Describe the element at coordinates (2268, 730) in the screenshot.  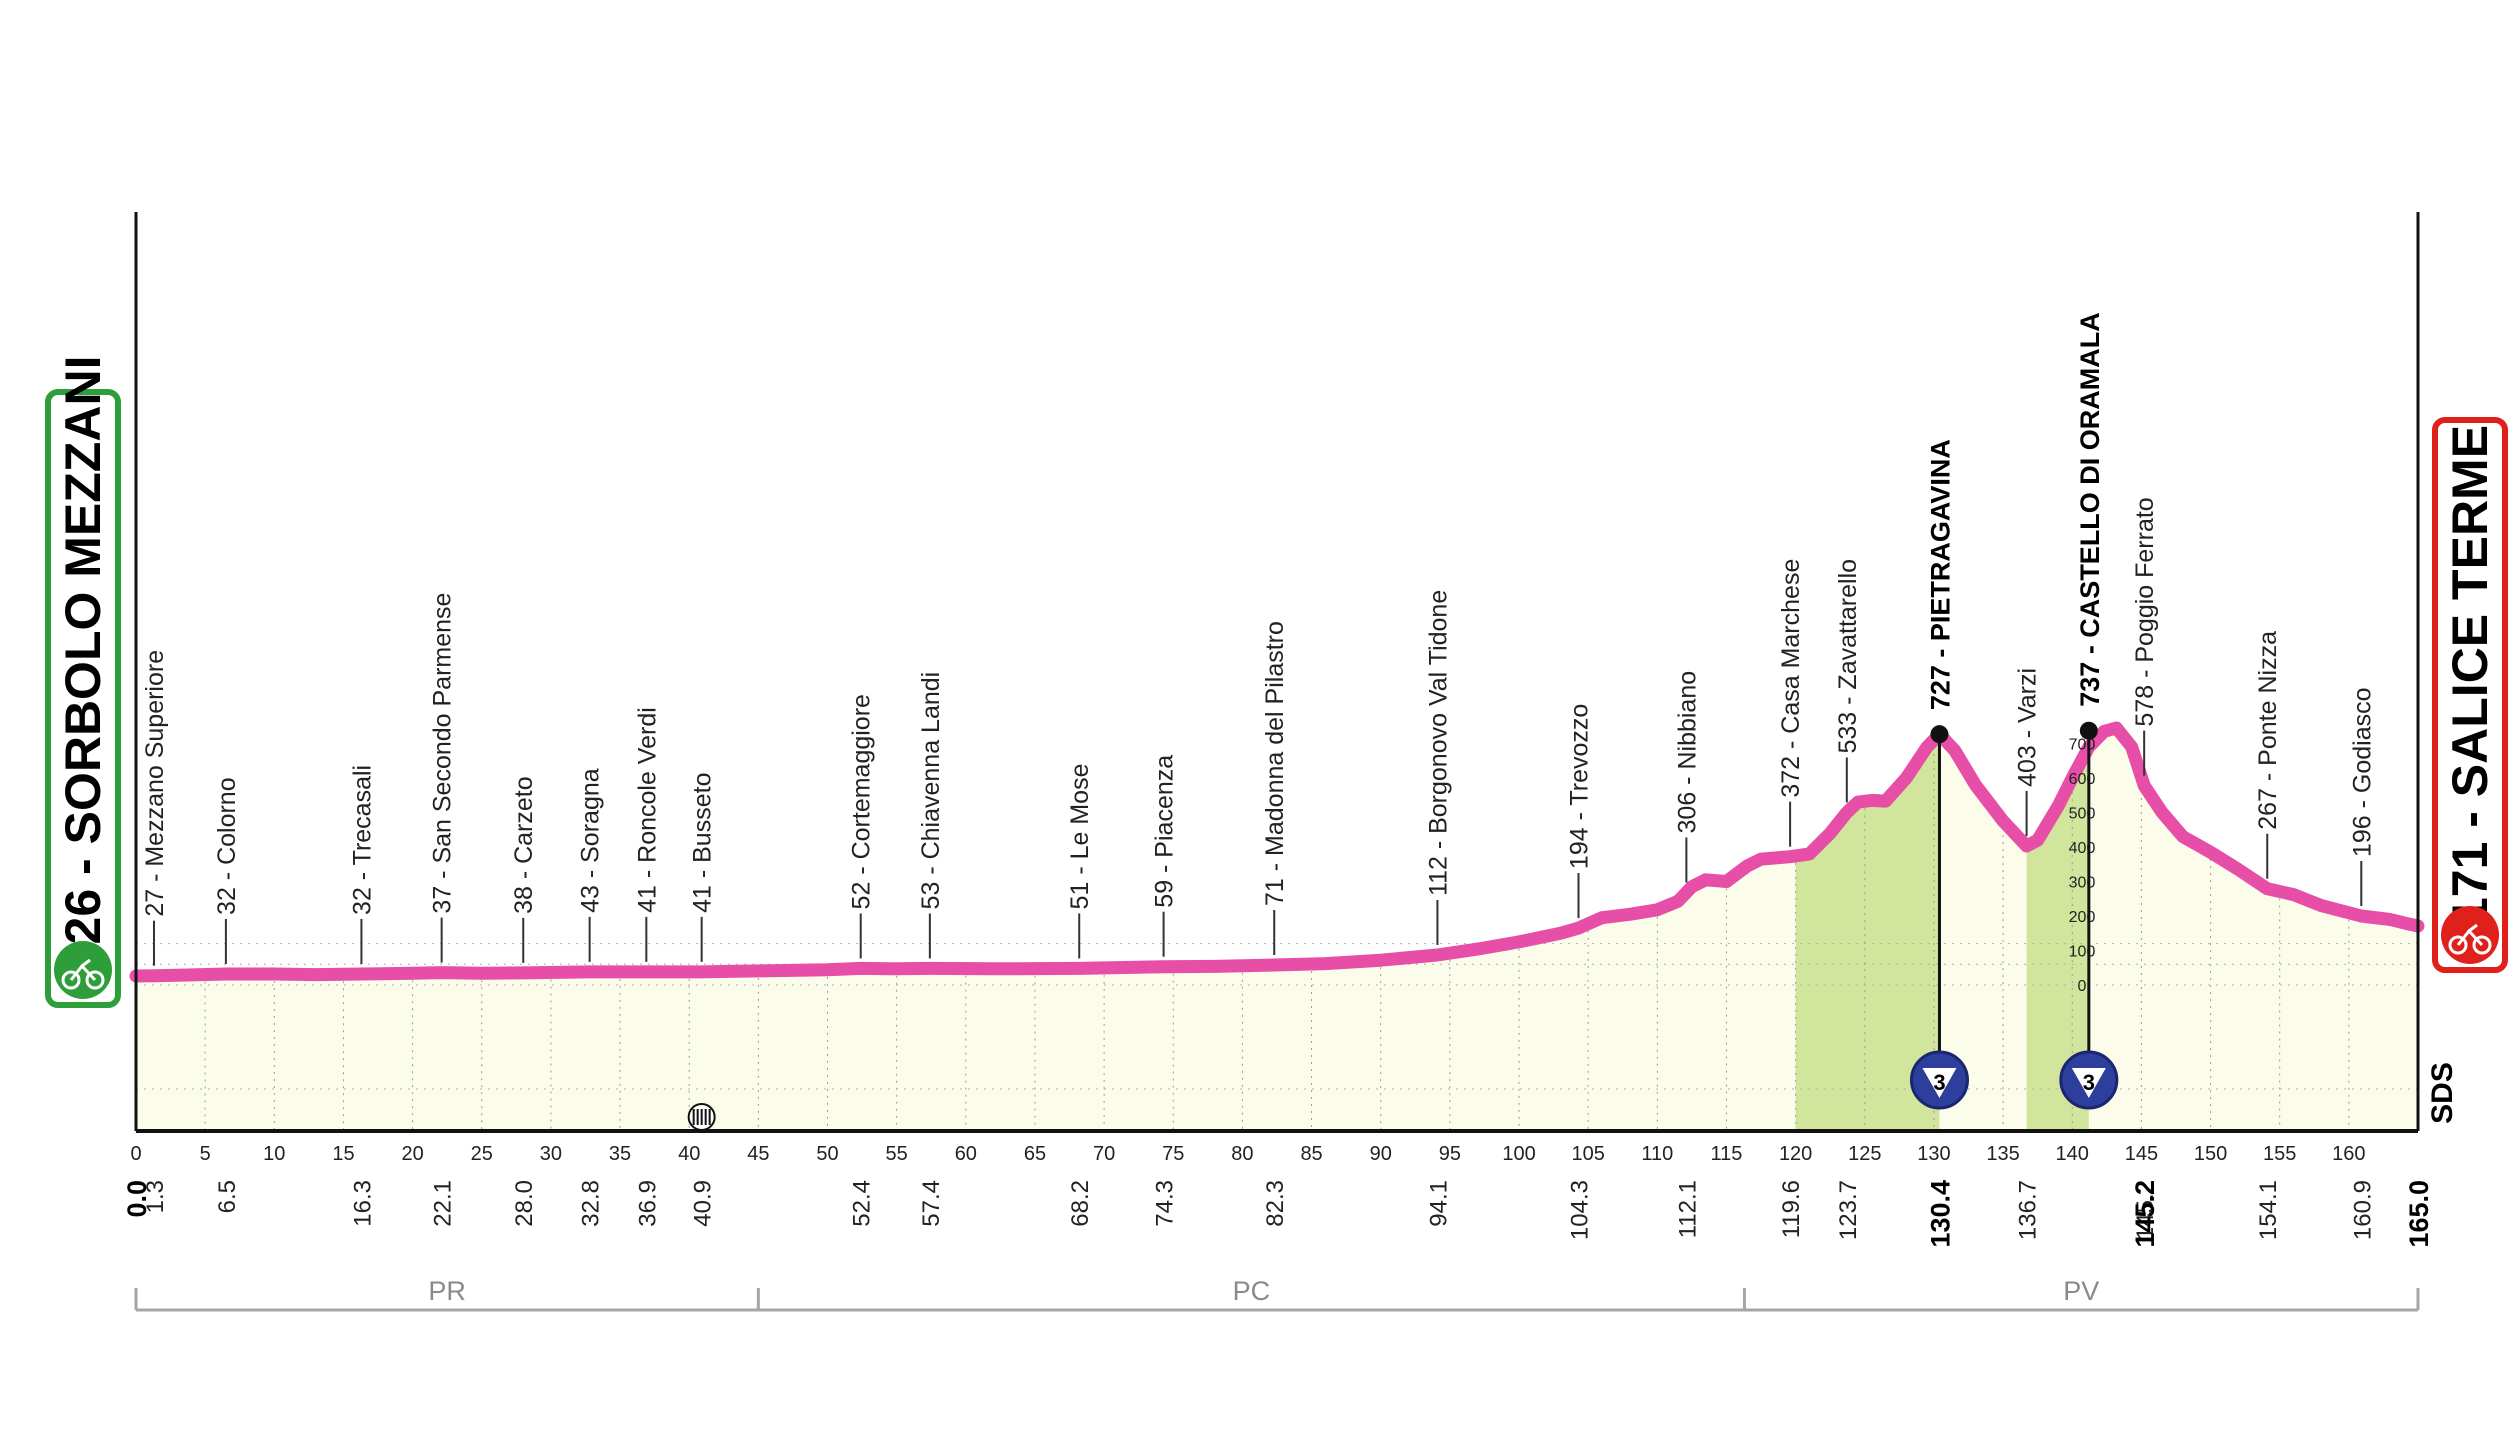
I see `waypoint-name: 267 - Ponte Nizza` at that location.